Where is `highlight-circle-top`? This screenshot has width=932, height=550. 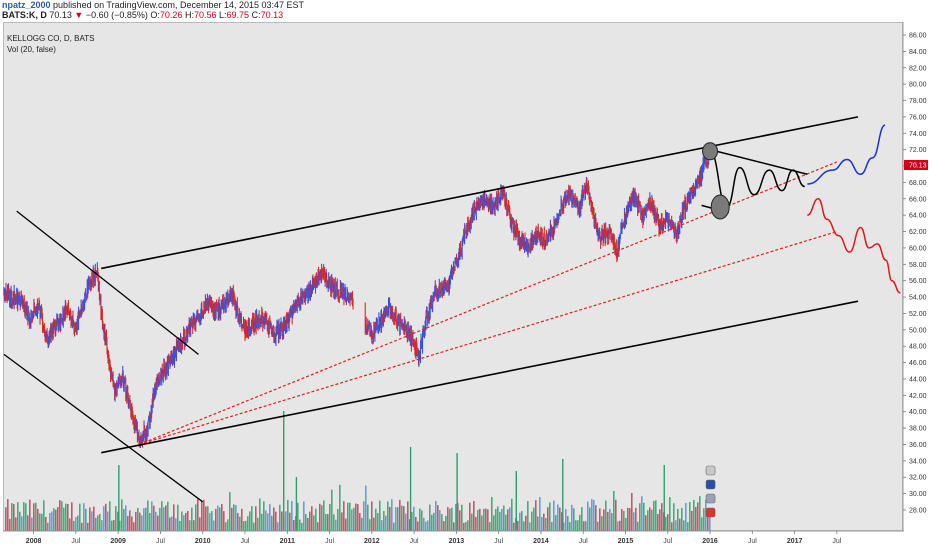 highlight-circle-top is located at coordinates (710, 151).